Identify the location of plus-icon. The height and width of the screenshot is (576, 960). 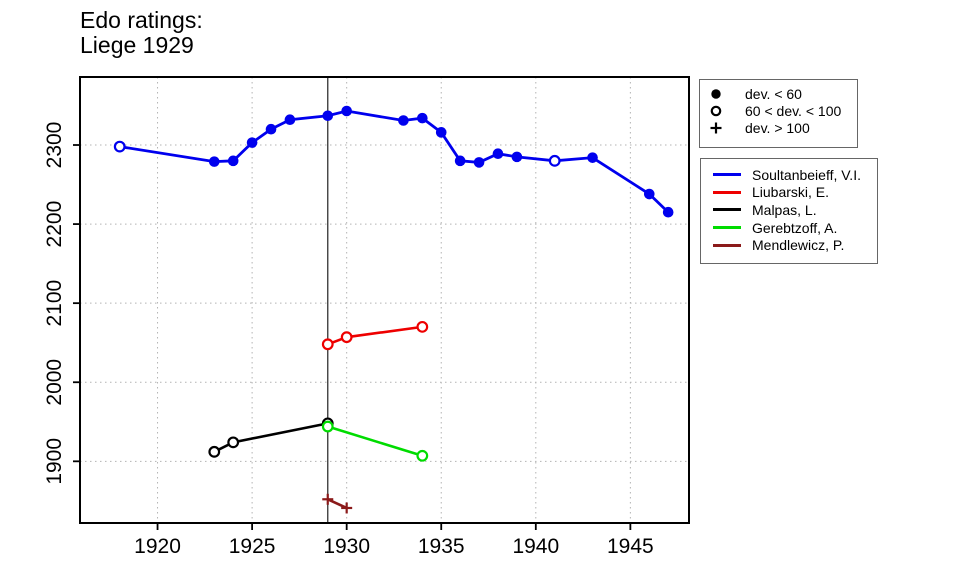
(716, 128).